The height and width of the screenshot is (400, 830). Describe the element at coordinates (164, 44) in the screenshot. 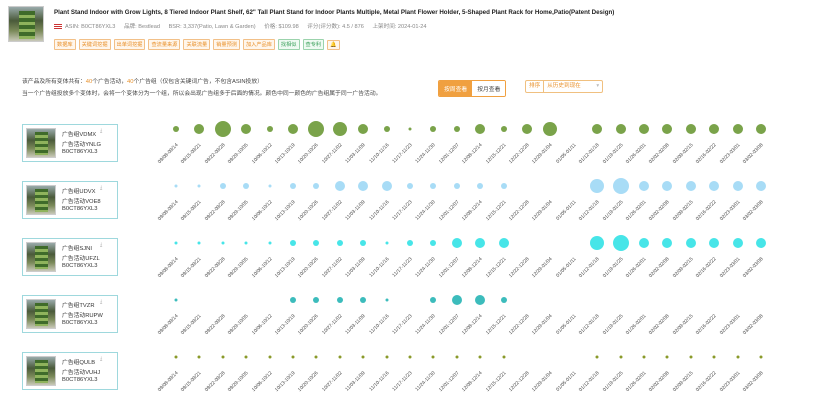

I see `tool-tag: 查流量来源` at that location.